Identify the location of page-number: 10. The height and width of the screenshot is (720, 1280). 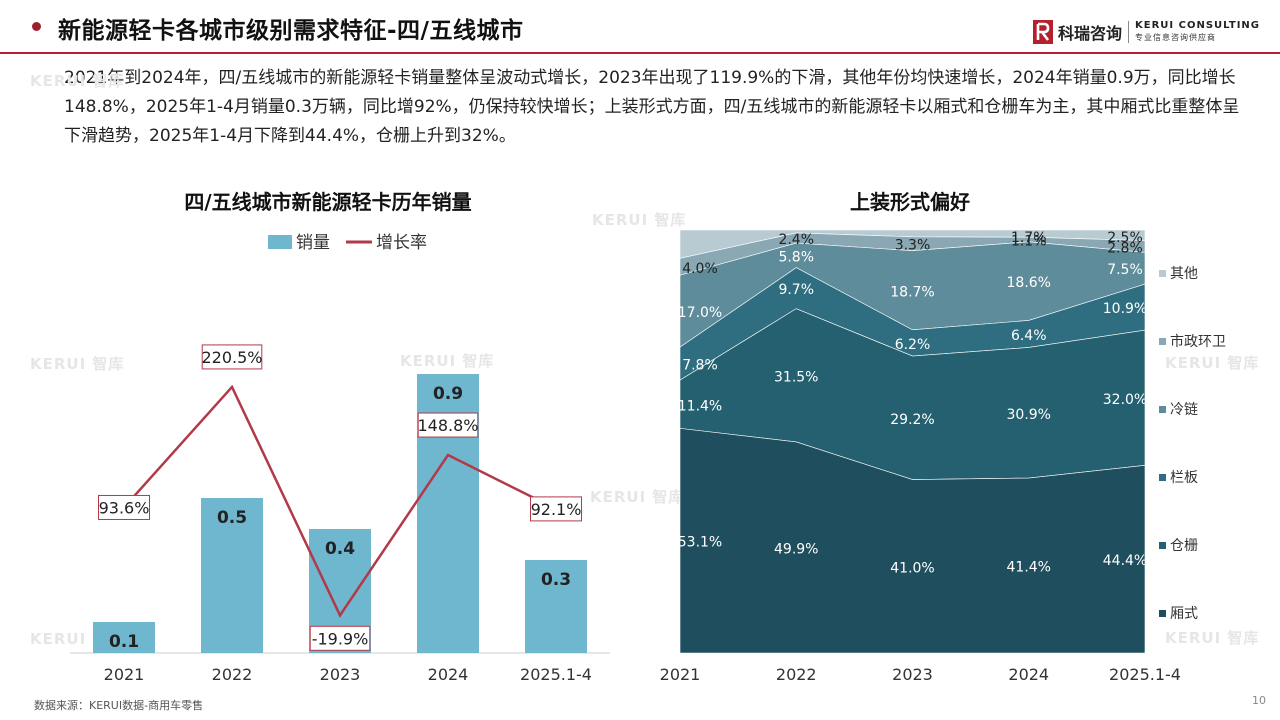
(1259, 700).